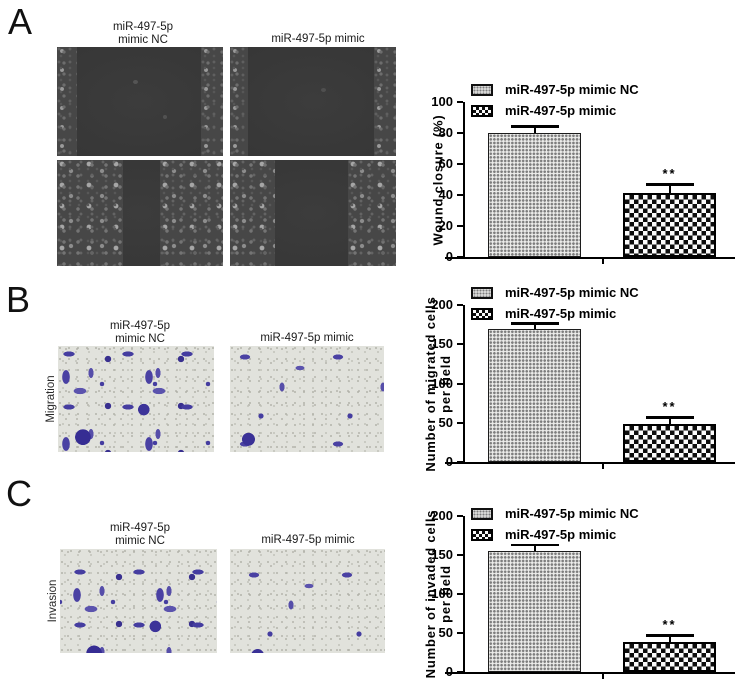  I want to click on y-axis-title: Wound closure (%), so click(438, 179).